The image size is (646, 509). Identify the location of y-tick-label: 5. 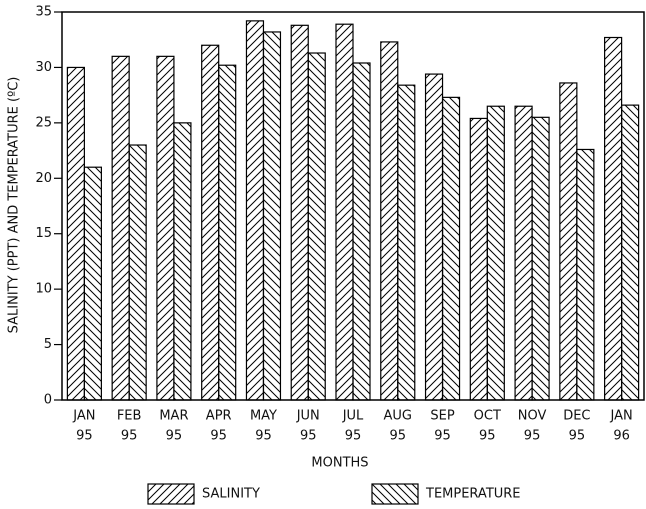
(48, 344).